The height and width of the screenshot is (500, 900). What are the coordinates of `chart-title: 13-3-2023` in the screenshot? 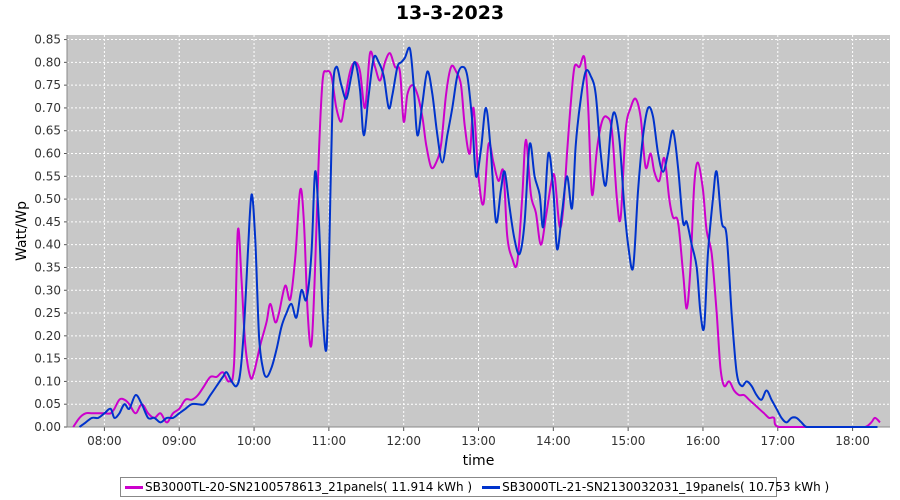 It's located at (450, 13).